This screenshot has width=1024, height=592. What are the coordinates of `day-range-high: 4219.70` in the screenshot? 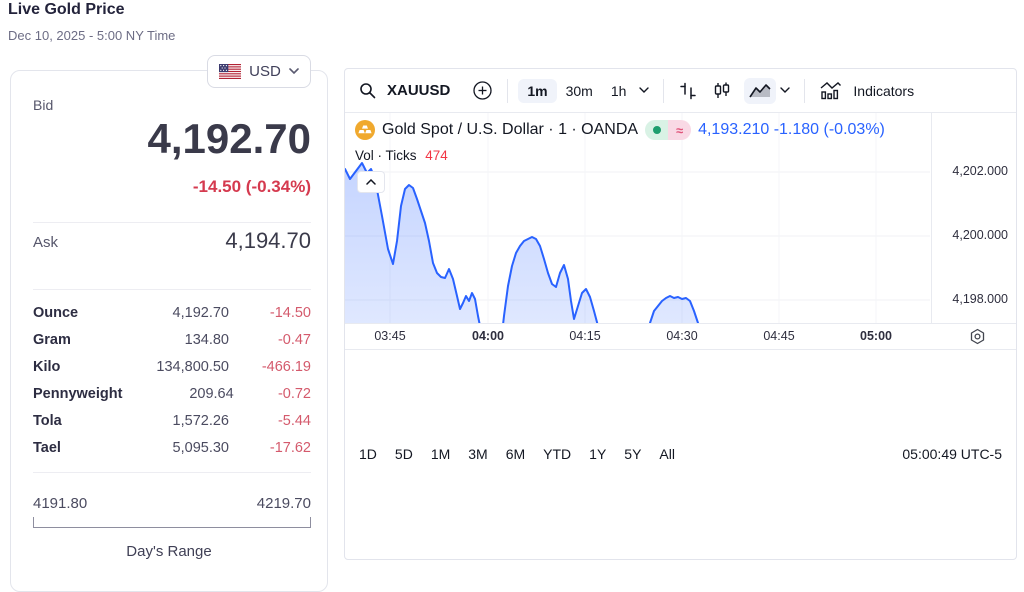 It's located at (283, 503).